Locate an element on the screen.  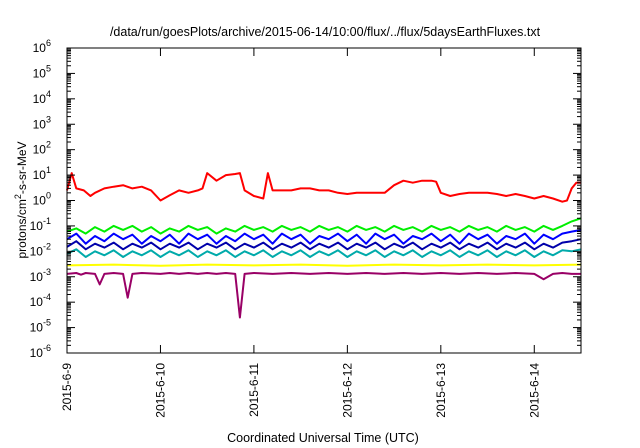
y-axis-label-sup: 2 is located at coordinates (18, 196).